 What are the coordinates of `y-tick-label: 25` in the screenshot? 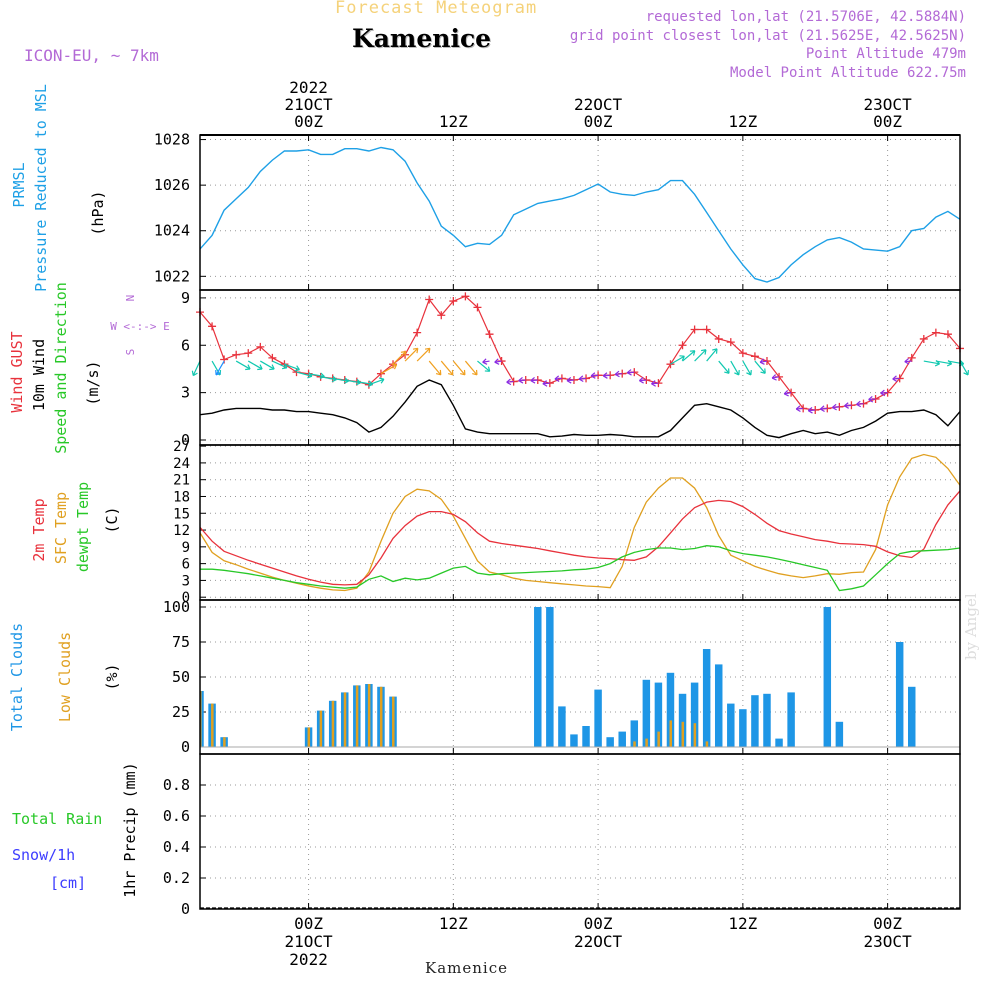 It's located at (181, 712).